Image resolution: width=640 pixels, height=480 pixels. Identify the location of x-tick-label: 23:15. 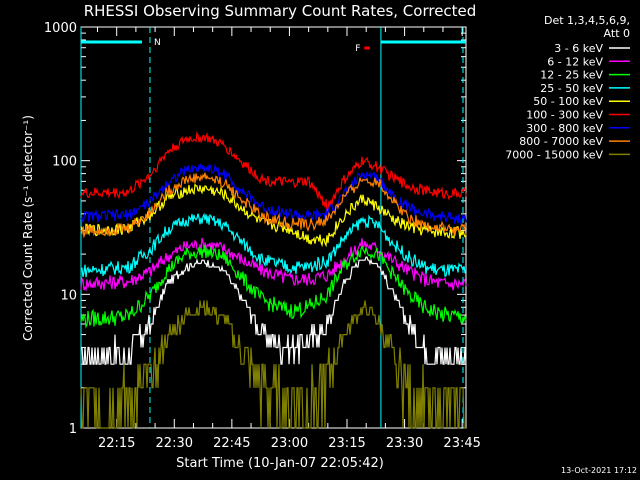
(346, 443).